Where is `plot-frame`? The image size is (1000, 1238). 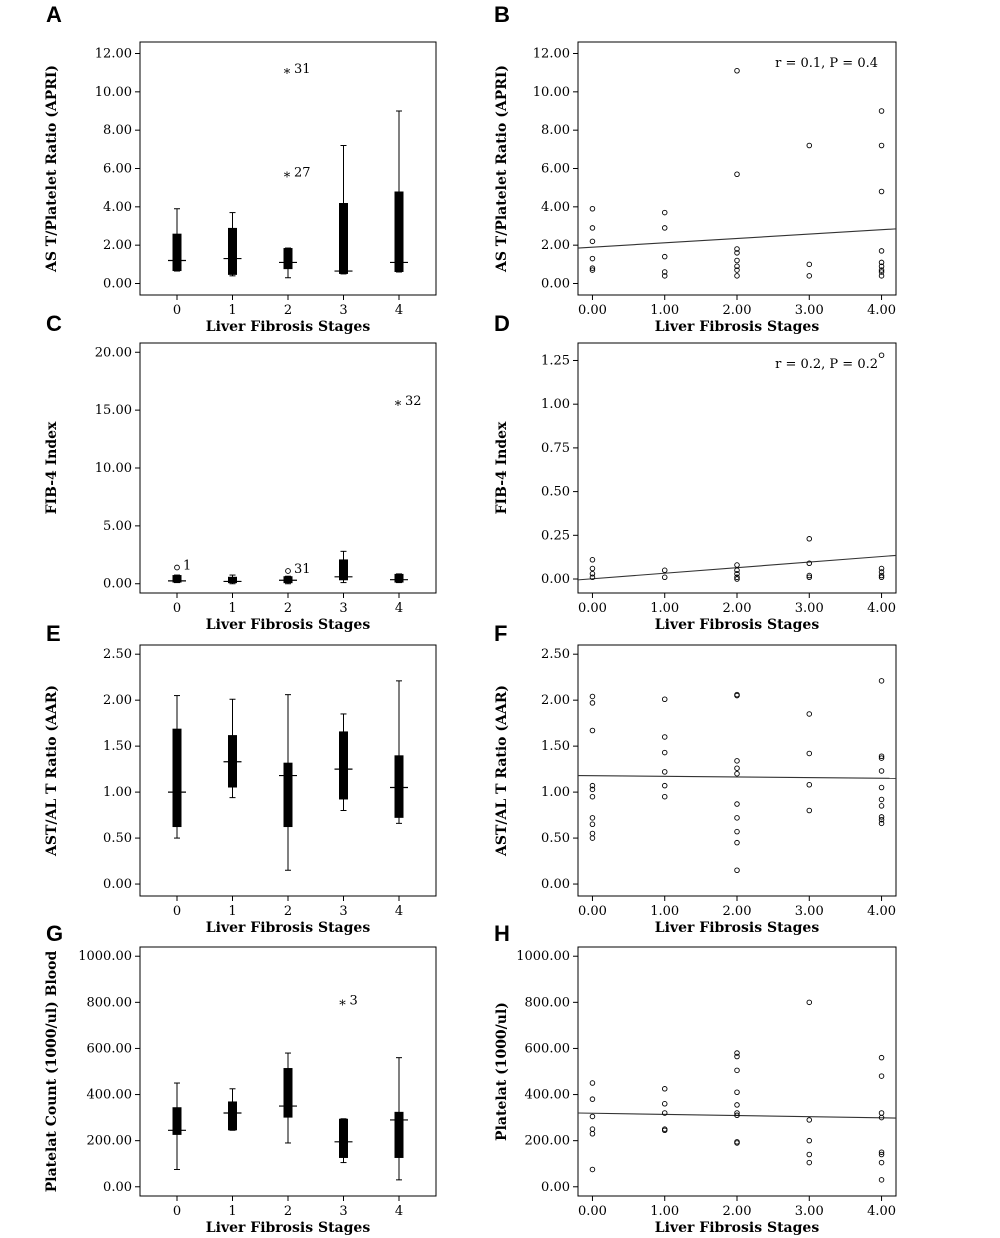 plot-frame is located at coordinates (737, 1071).